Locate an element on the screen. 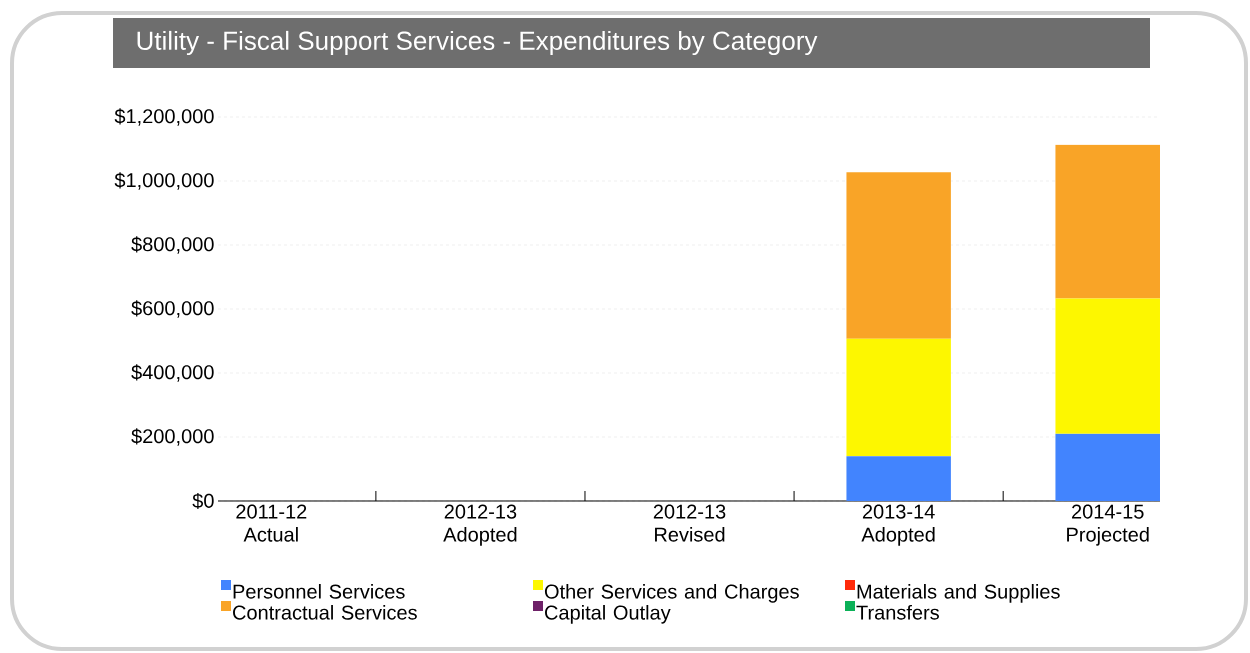 The height and width of the screenshot is (653, 1250). y-tick-label: $0 is located at coordinates (203, 501).